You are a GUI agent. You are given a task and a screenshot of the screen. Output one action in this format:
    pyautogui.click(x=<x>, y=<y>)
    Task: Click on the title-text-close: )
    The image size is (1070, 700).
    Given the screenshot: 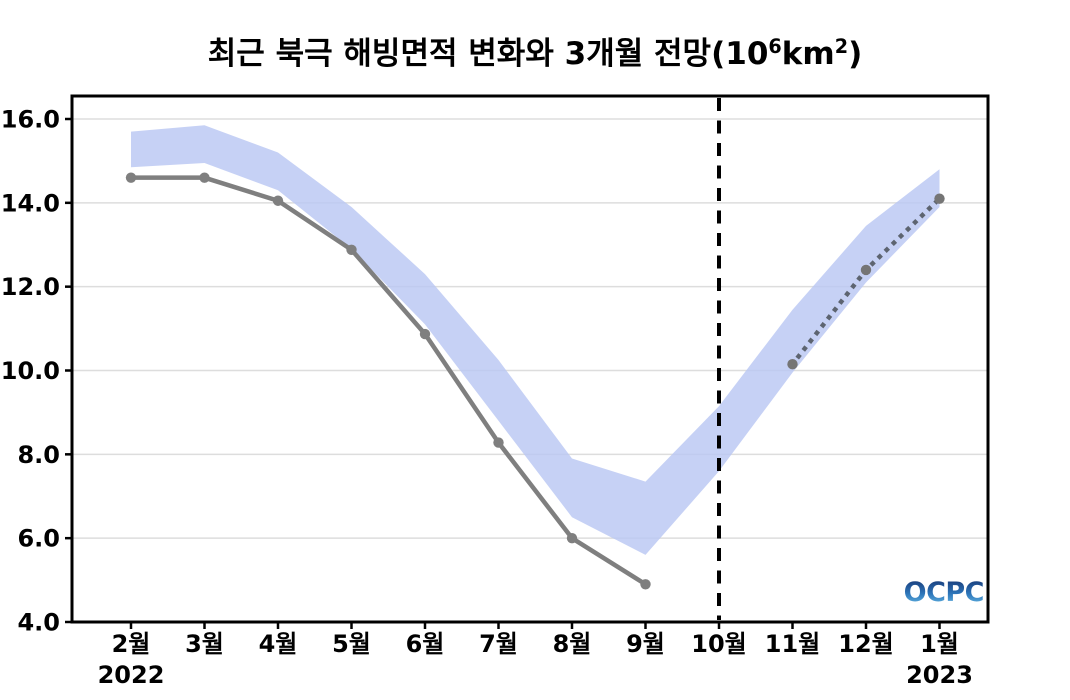 What is the action you would take?
    pyautogui.click(x=855, y=54)
    